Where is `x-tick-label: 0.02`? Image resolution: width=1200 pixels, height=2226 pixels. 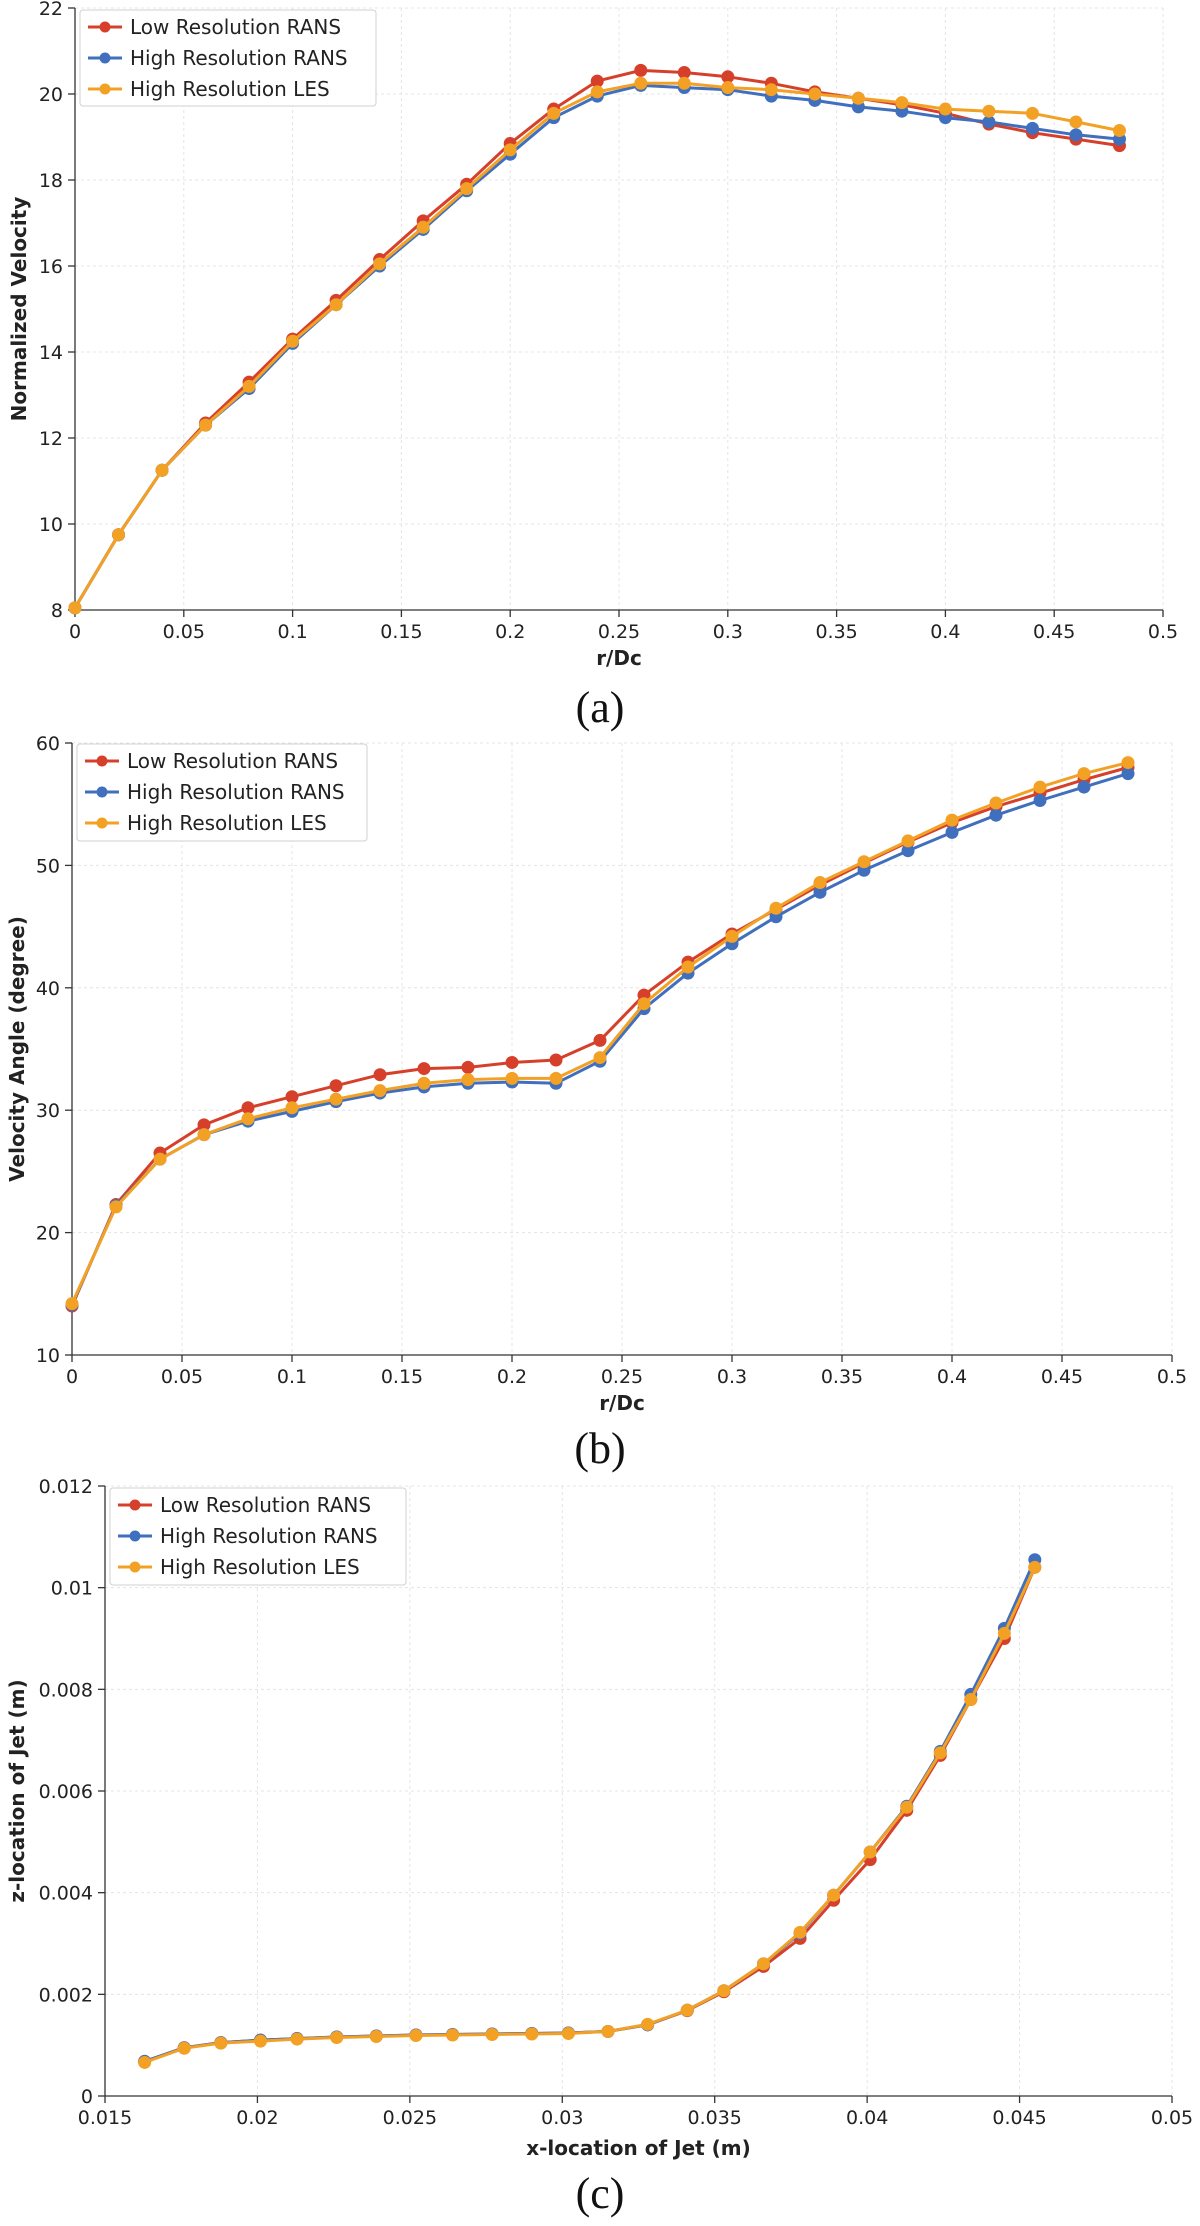 x-tick-label: 0.02 is located at coordinates (257, 2118).